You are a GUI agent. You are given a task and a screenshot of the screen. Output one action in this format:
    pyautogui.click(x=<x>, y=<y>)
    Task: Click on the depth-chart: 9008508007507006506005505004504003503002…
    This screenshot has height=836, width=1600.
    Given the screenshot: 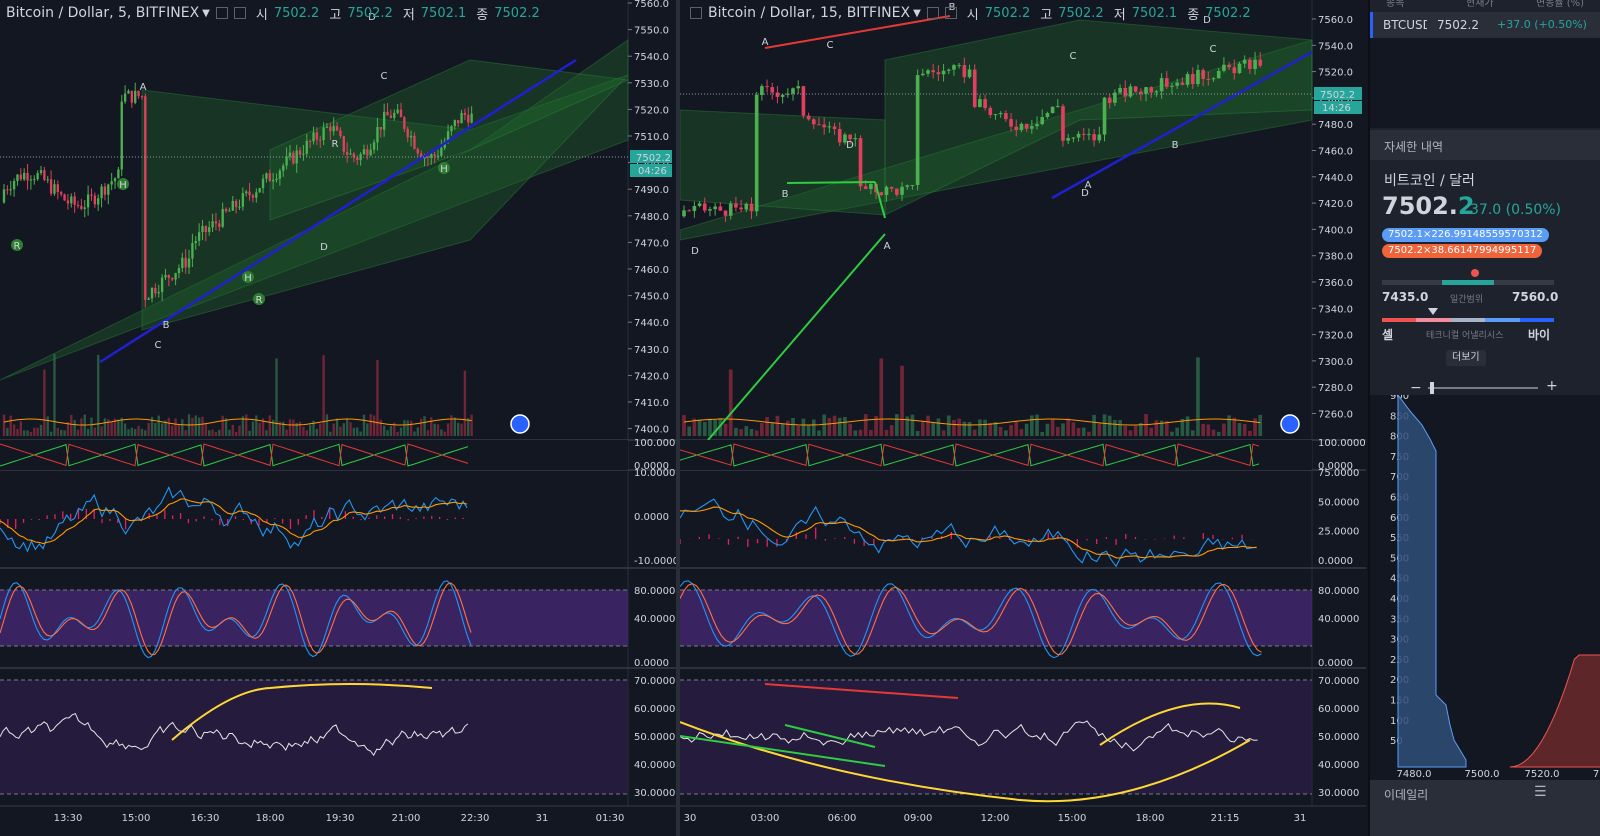 What is the action you would take?
    pyautogui.click(x=1485, y=587)
    